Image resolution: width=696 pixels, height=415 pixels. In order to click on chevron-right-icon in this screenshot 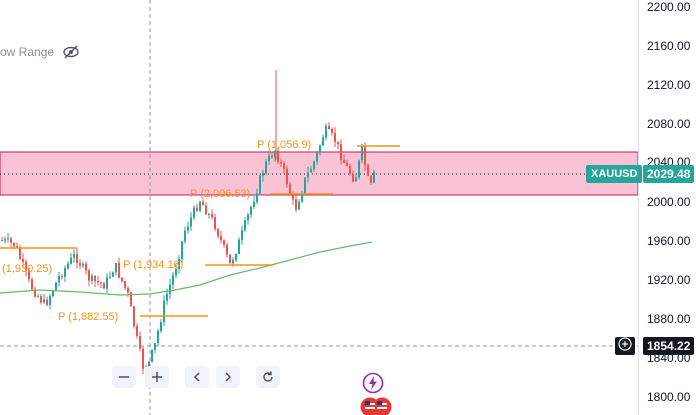, I will do `click(228, 377)`.